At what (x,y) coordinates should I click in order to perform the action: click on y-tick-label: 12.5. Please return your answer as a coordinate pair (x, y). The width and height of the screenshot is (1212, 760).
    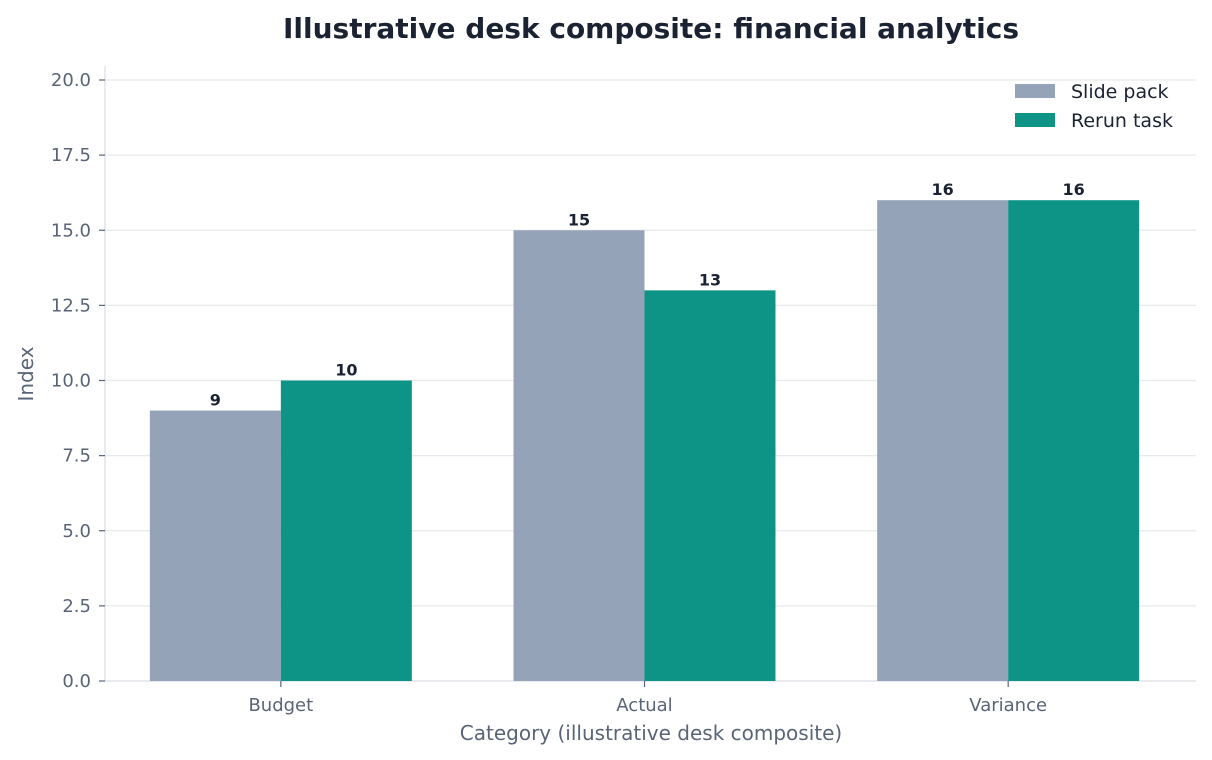
    Looking at the image, I should click on (71, 305).